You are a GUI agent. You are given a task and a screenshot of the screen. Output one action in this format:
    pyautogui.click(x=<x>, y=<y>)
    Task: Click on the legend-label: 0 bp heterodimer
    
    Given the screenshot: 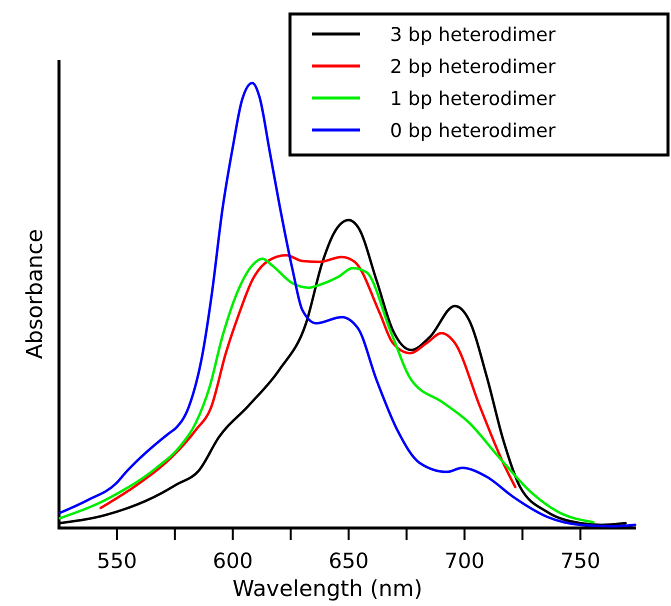 What is the action you would take?
    pyautogui.click(x=473, y=131)
    